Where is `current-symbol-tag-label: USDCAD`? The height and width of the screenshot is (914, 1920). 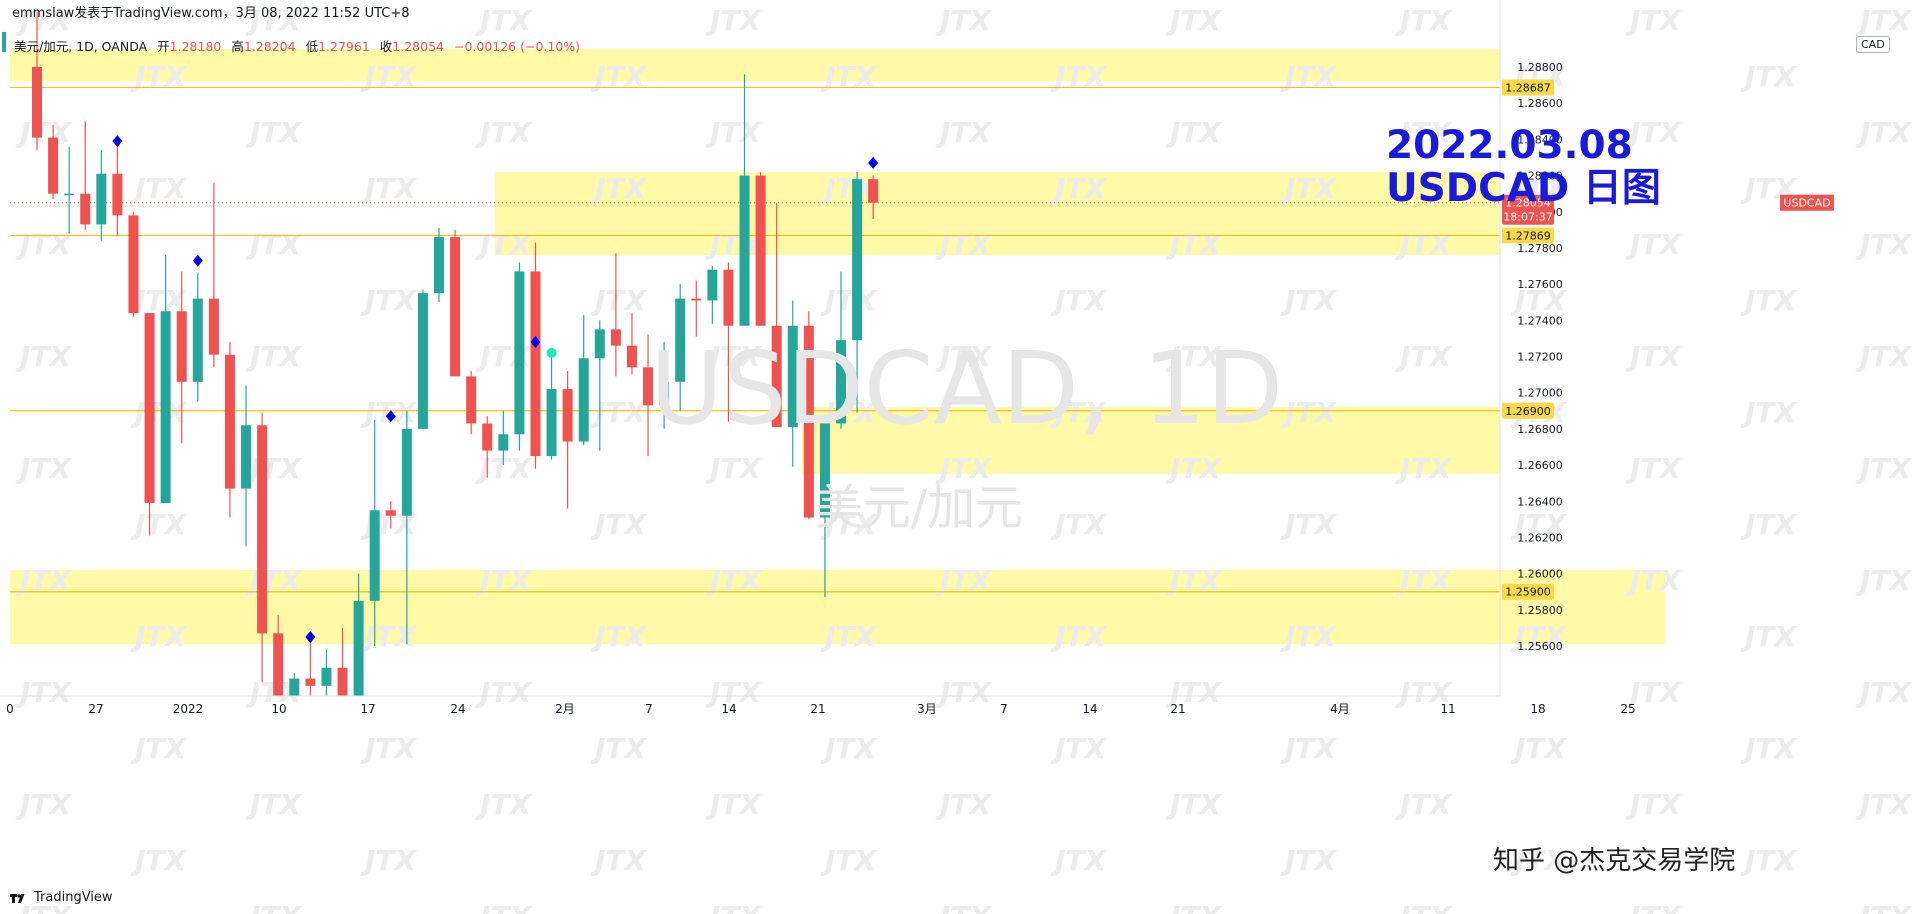 current-symbol-tag-label: USDCAD is located at coordinates (1806, 203).